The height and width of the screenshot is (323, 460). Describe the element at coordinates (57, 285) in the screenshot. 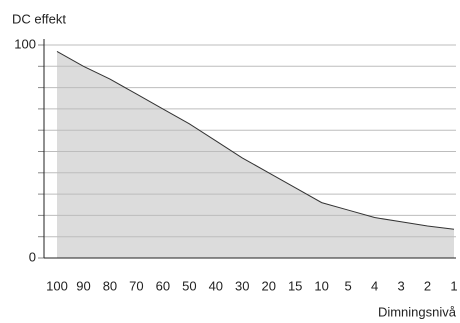

I see `x-tick-label: 100` at that location.